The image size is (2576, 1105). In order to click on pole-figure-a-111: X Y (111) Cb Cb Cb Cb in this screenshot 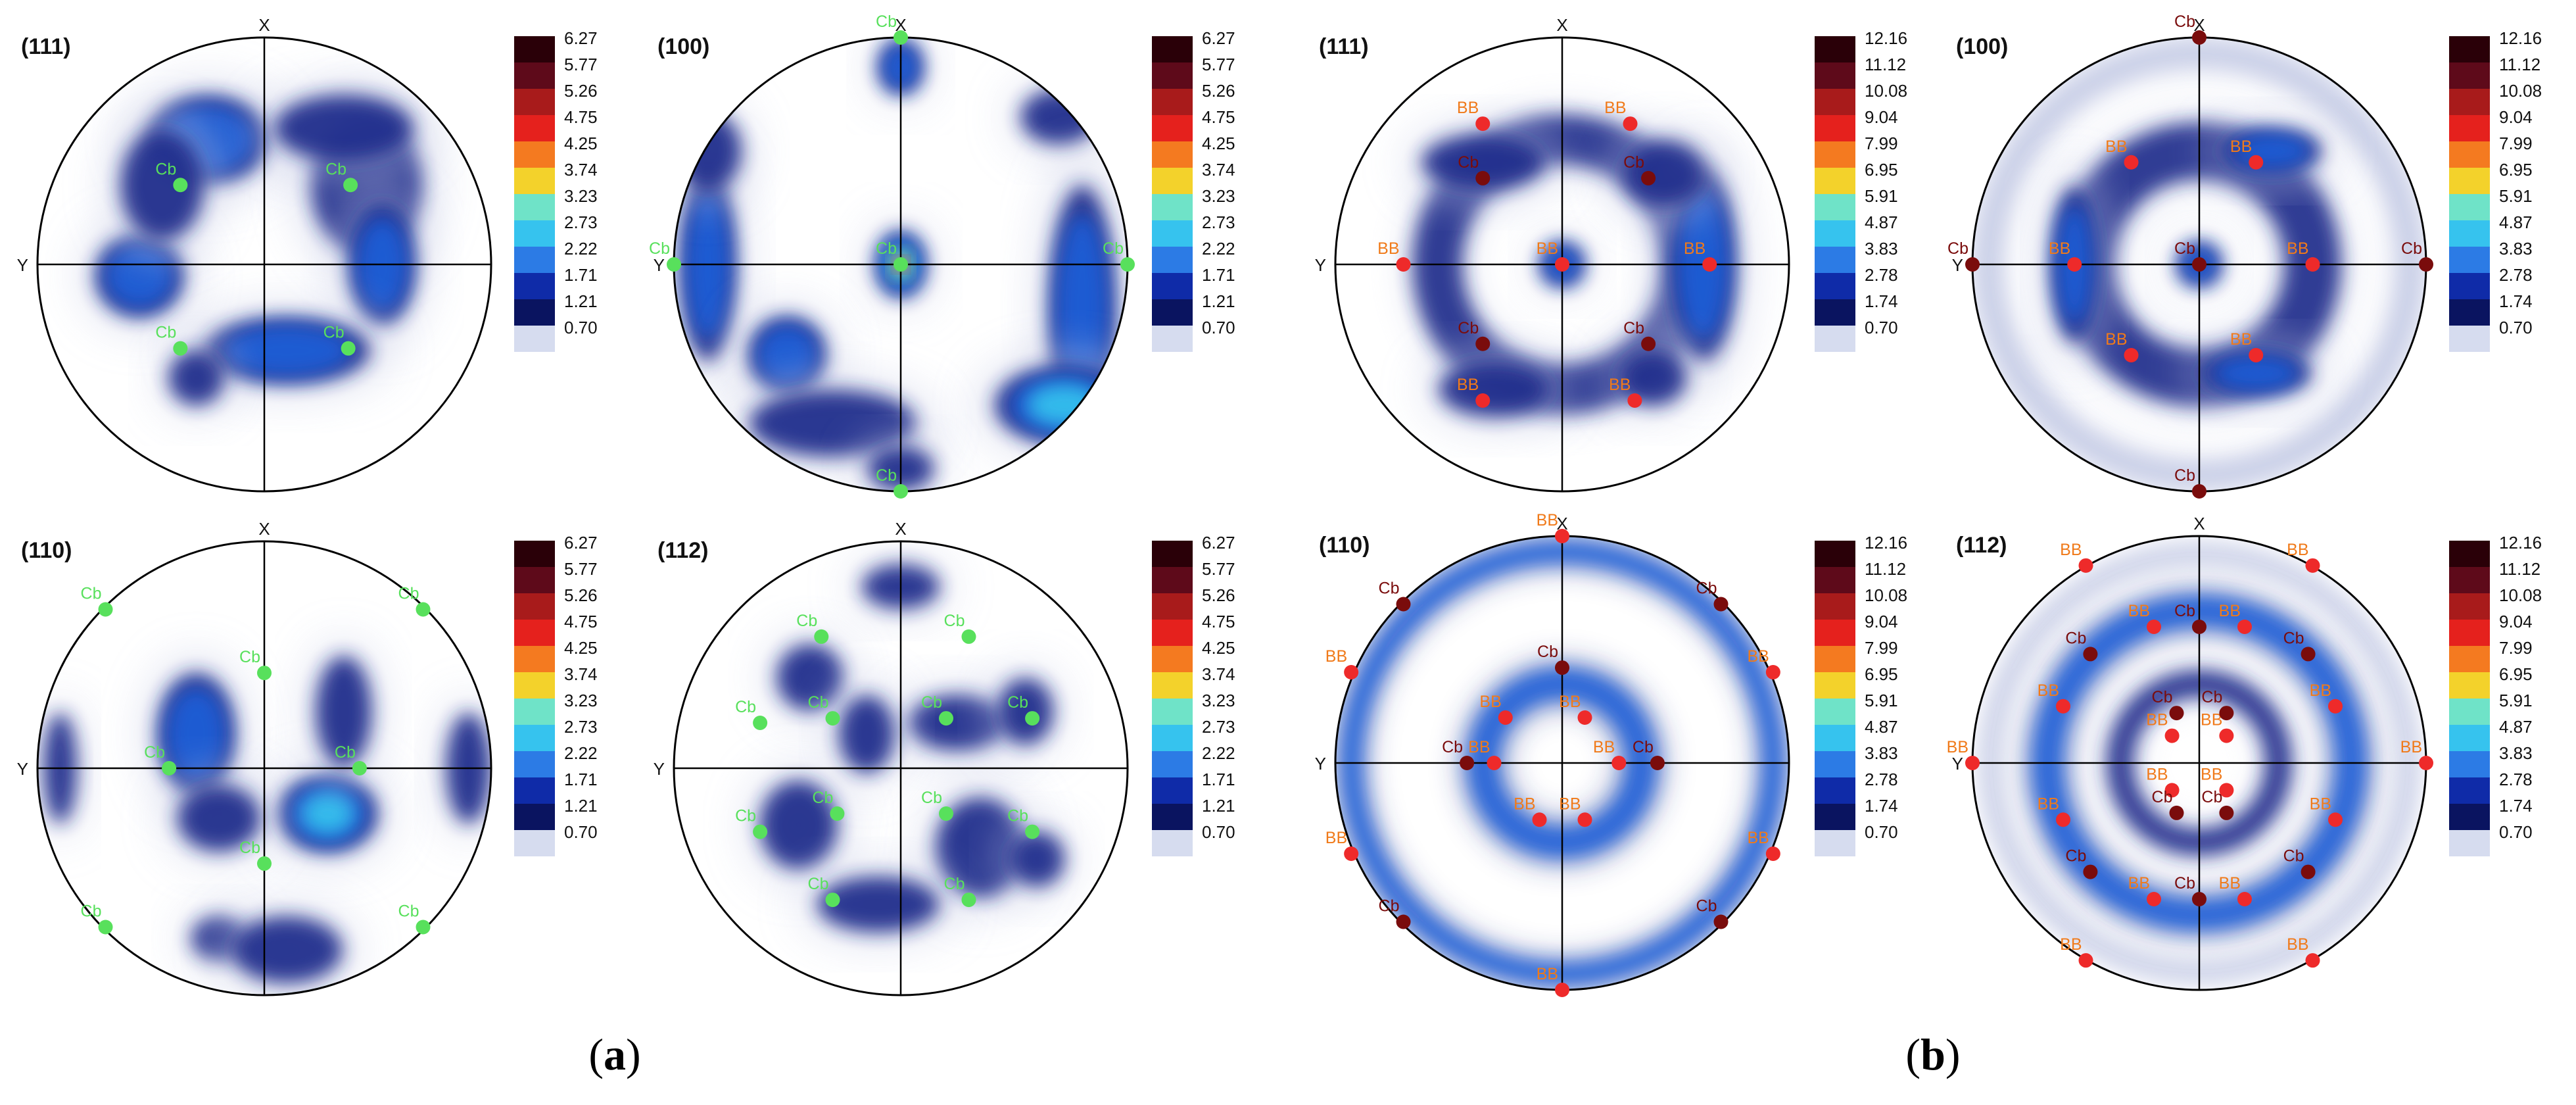, I will do `click(255, 254)`.